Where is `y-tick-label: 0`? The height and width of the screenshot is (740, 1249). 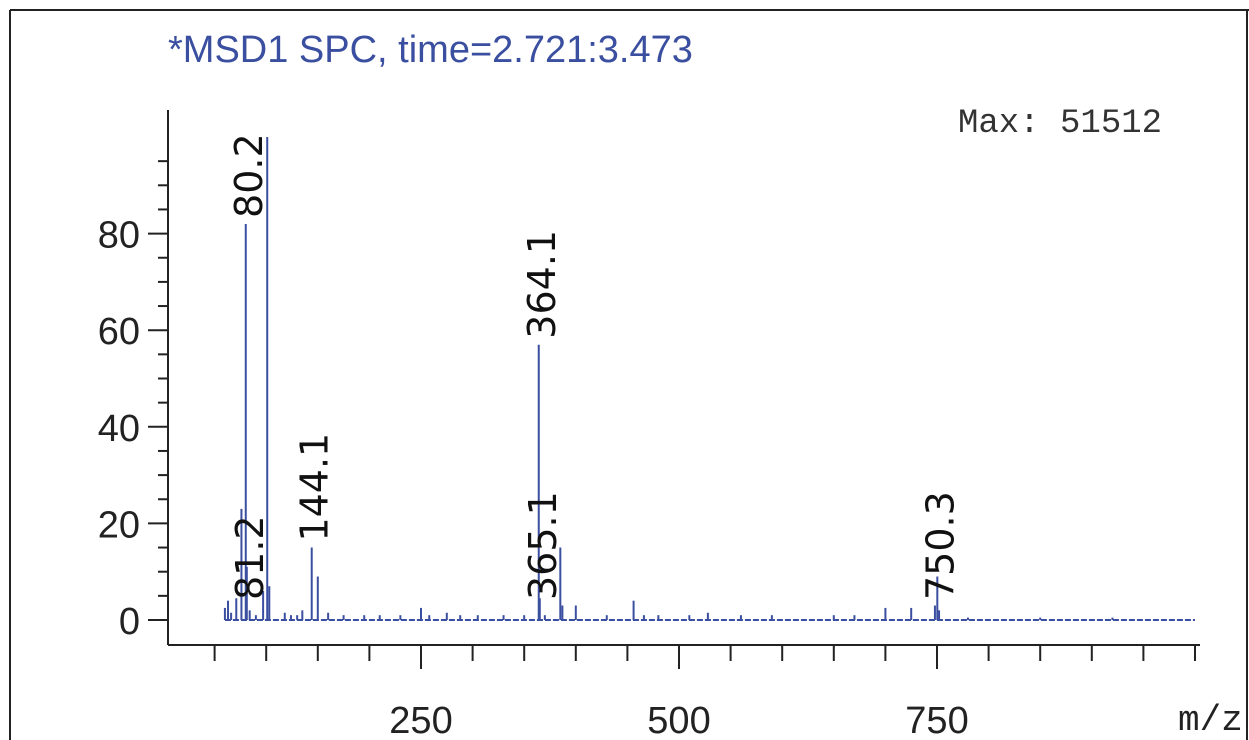
y-tick-label: 0 is located at coordinates (129, 622).